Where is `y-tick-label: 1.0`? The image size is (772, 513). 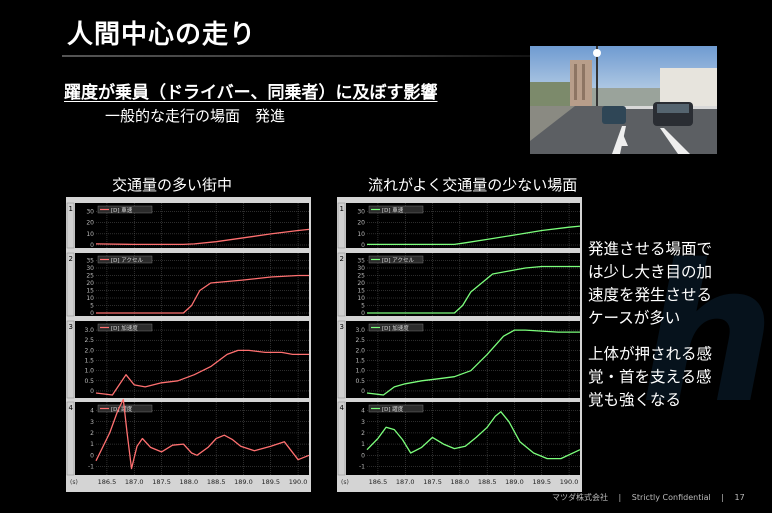 y-tick-label: 1.0 is located at coordinates (360, 371).